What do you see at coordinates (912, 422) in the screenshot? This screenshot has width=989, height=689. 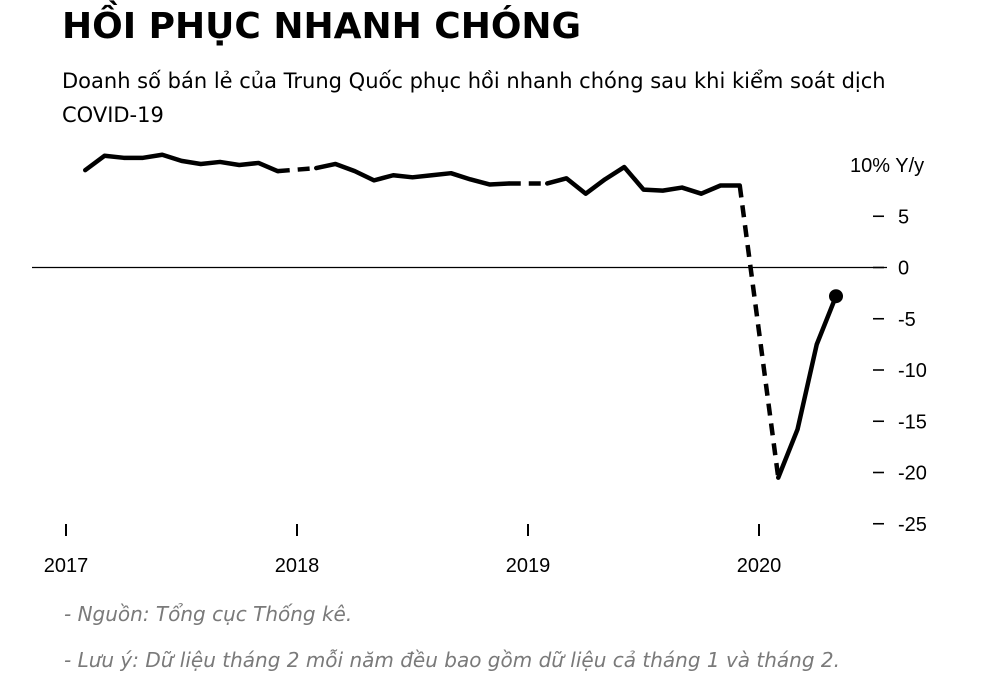 I see `y-tick-label: -15` at bounding box center [912, 422].